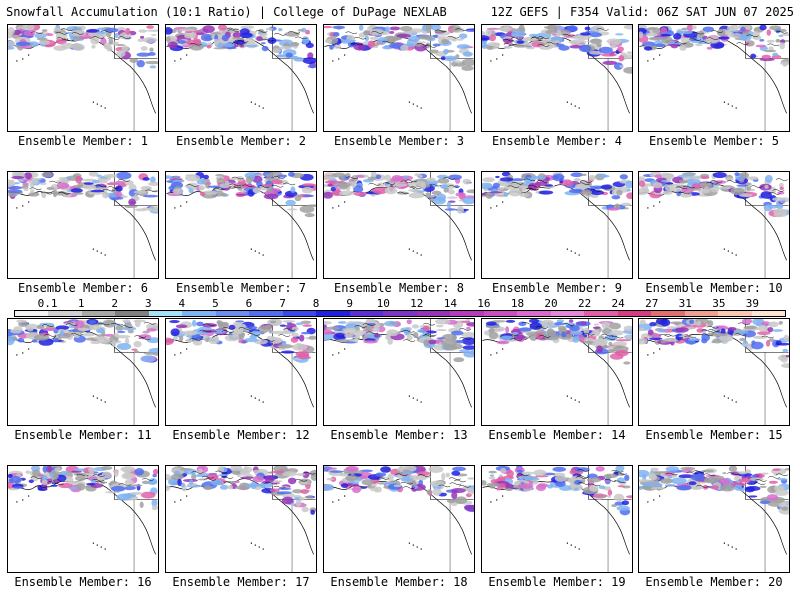 The width and height of the screenshot is (800, 600). Describe the element at coordinates (241, 141) in the screenshot. I see `ensemble-member-label: Ensemble Member: 2` at that location.